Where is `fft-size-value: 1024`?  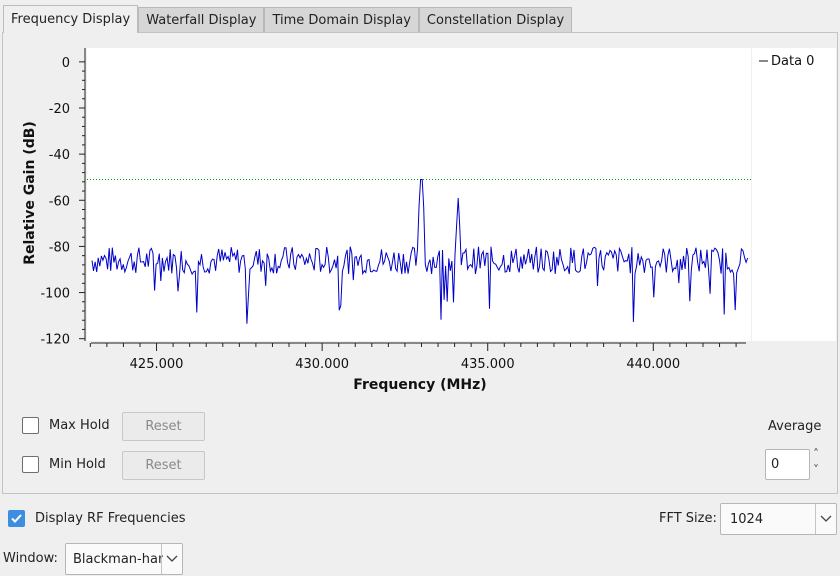 fft-size-value: 1024 is located at coordinates (747, 519).